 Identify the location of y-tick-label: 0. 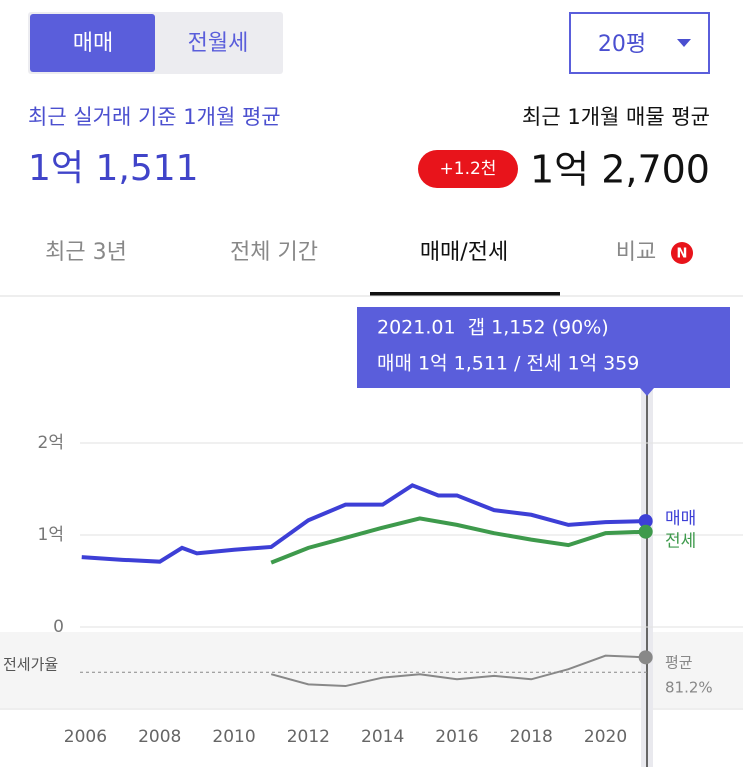
(58, 627).